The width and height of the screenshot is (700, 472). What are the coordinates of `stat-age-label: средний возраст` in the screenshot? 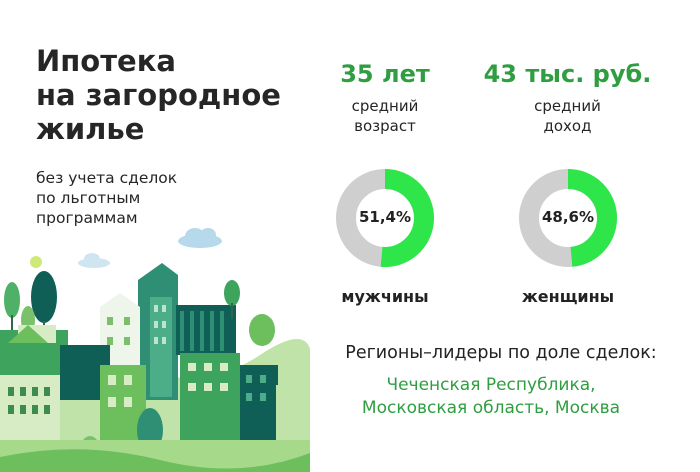 It's located at (385, 116).